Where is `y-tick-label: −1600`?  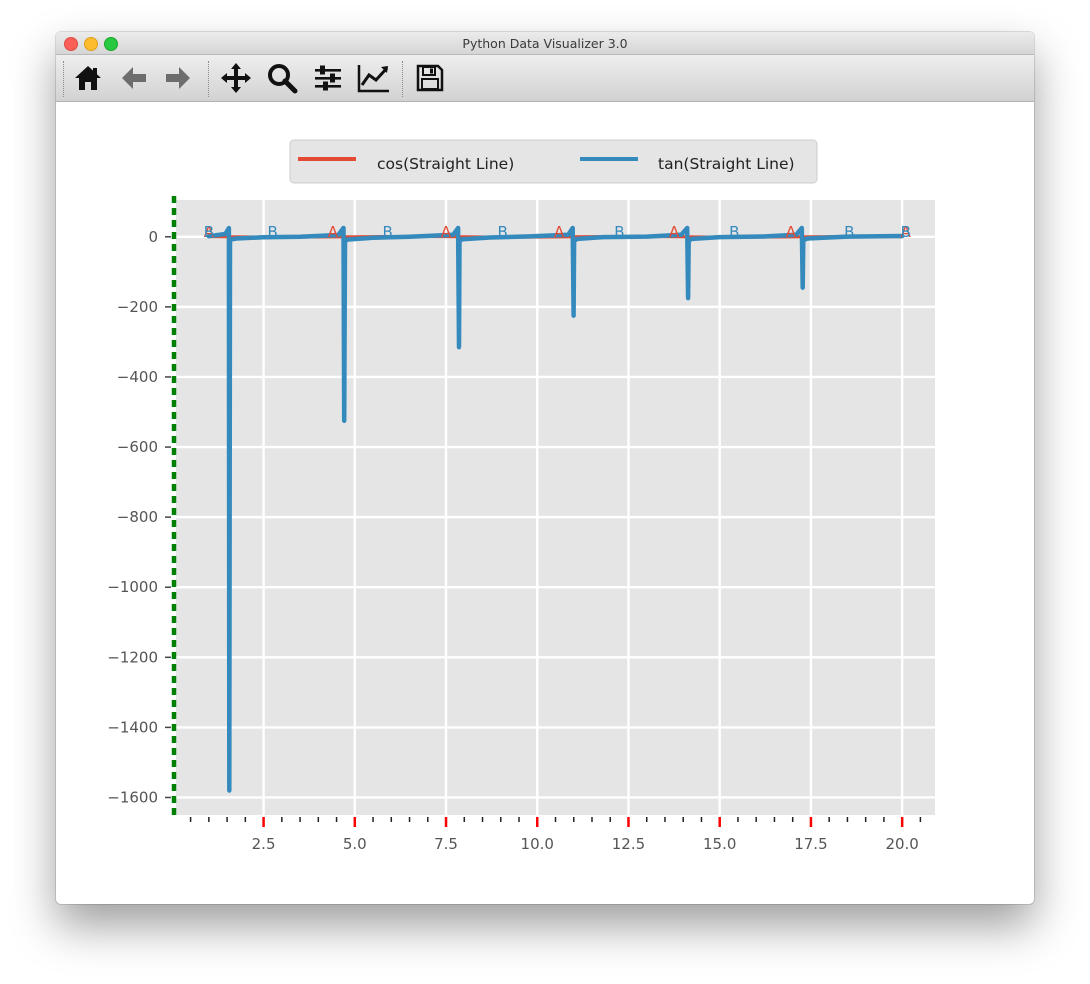 y-tick-label: −1600 is located at coordinates (132, 797).